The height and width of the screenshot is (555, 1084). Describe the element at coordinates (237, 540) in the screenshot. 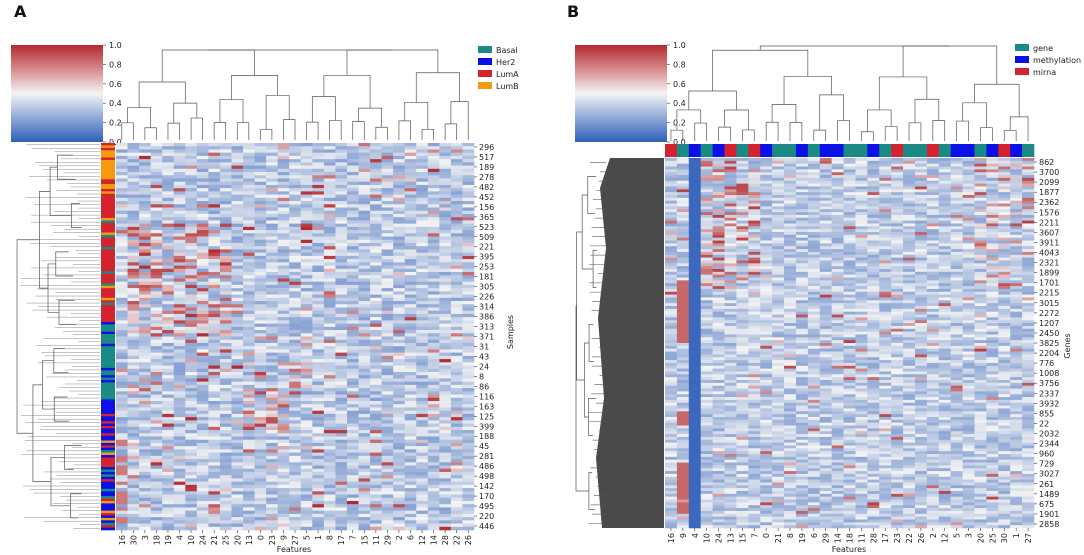

I see `column-label: 20` at that location.